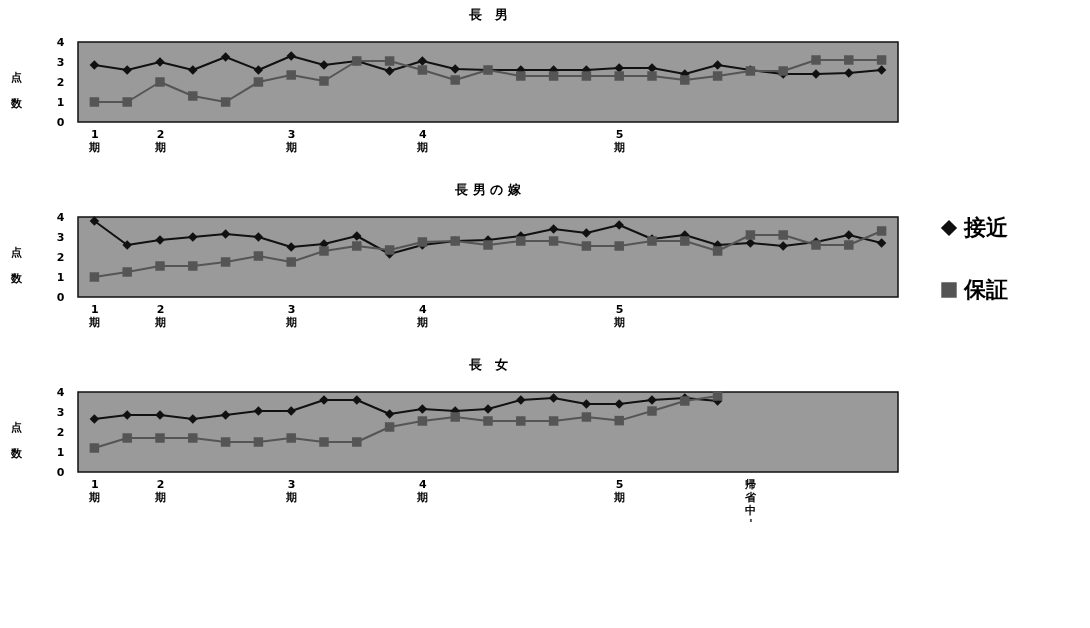 This screenshot has height=628, width=1090. Describe the element at coordinates (422, 315) in the screenshot. I see `x-tick-label: 4期` at that location.